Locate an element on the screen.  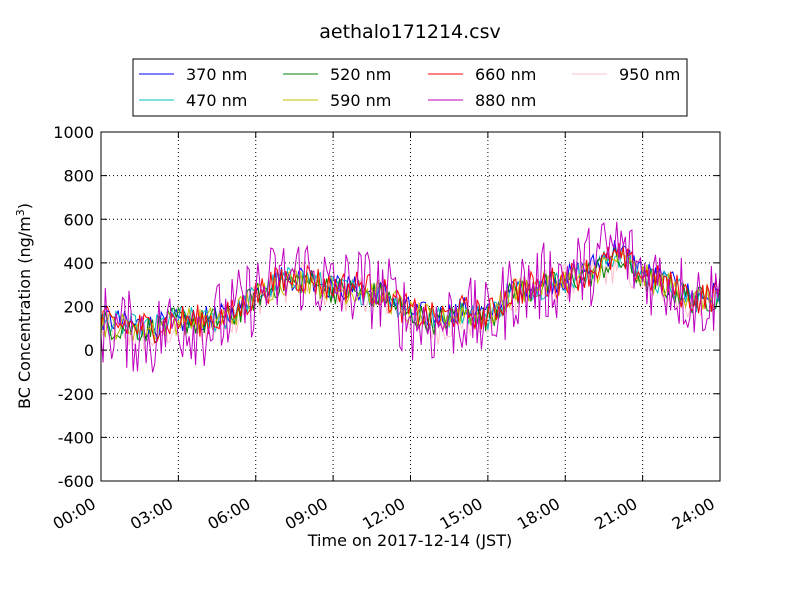
y-axis-label-superscript: 3 is located at coordinates (20, 212).